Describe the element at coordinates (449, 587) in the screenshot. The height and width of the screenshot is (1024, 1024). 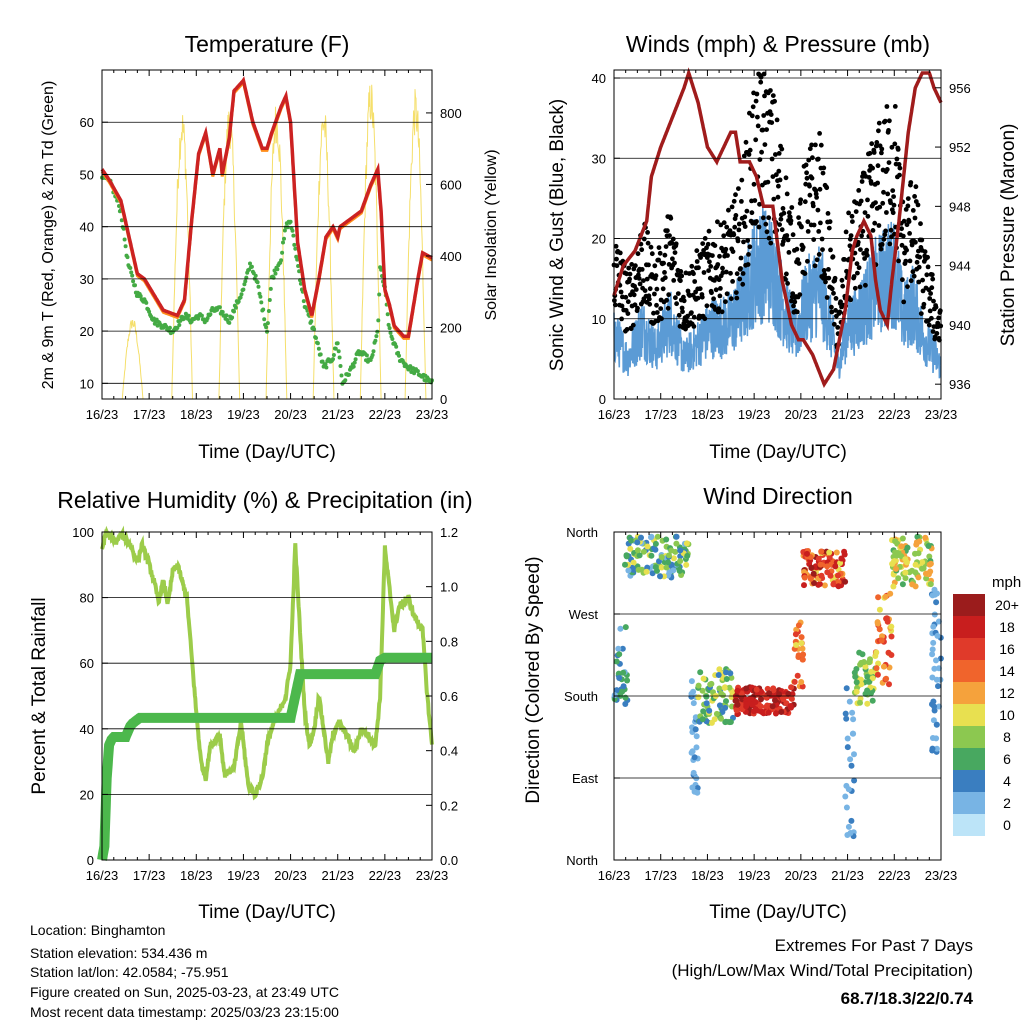
I see `y2-tick-label: 1.0` at that location.